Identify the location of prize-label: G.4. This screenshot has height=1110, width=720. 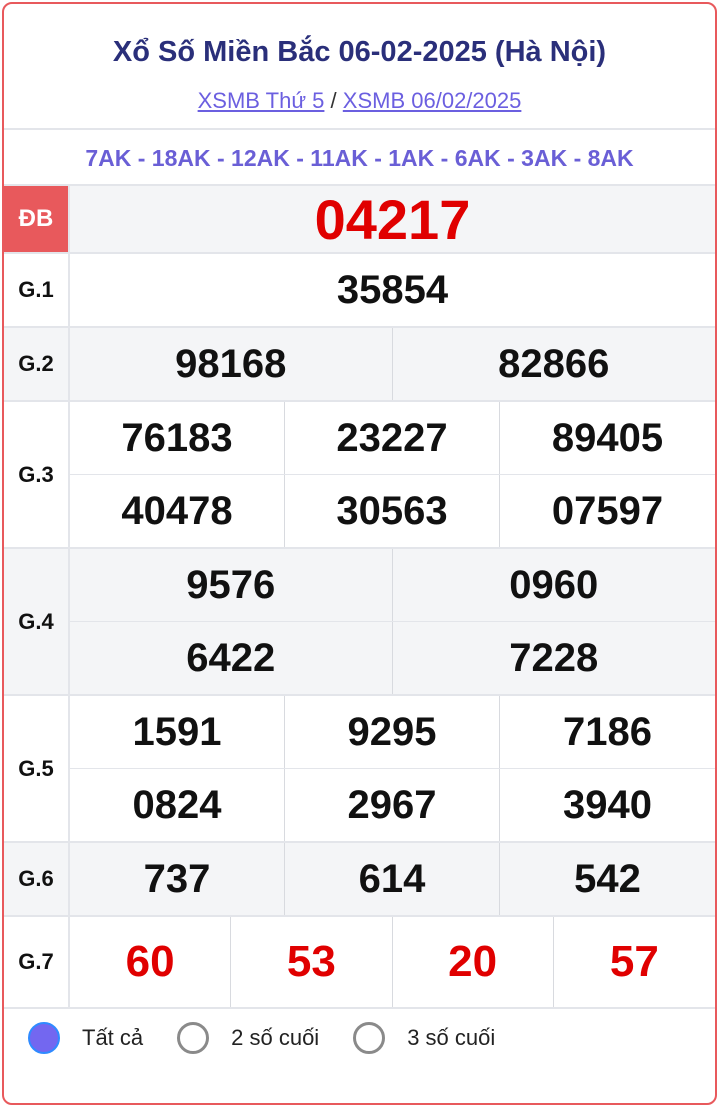
(37, 621).